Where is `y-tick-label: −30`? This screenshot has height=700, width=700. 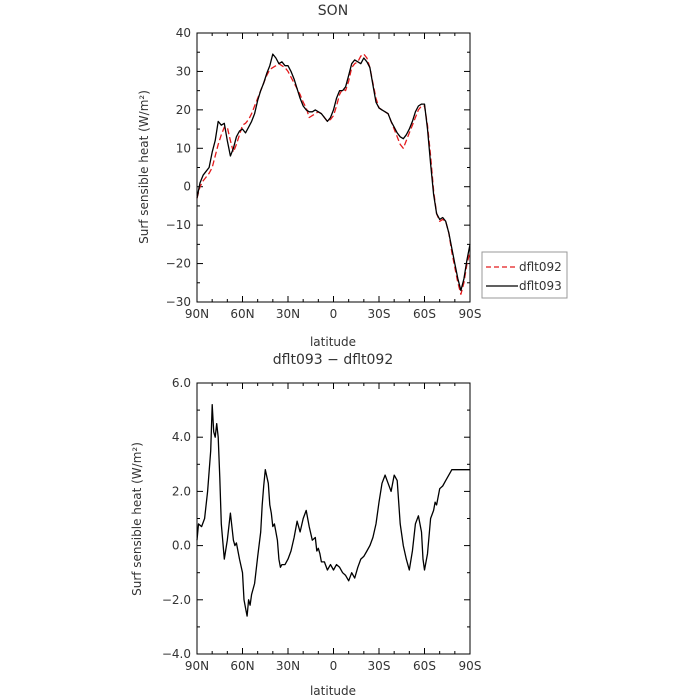 y-tick-label: −30 is located at coordinates (178, 302).